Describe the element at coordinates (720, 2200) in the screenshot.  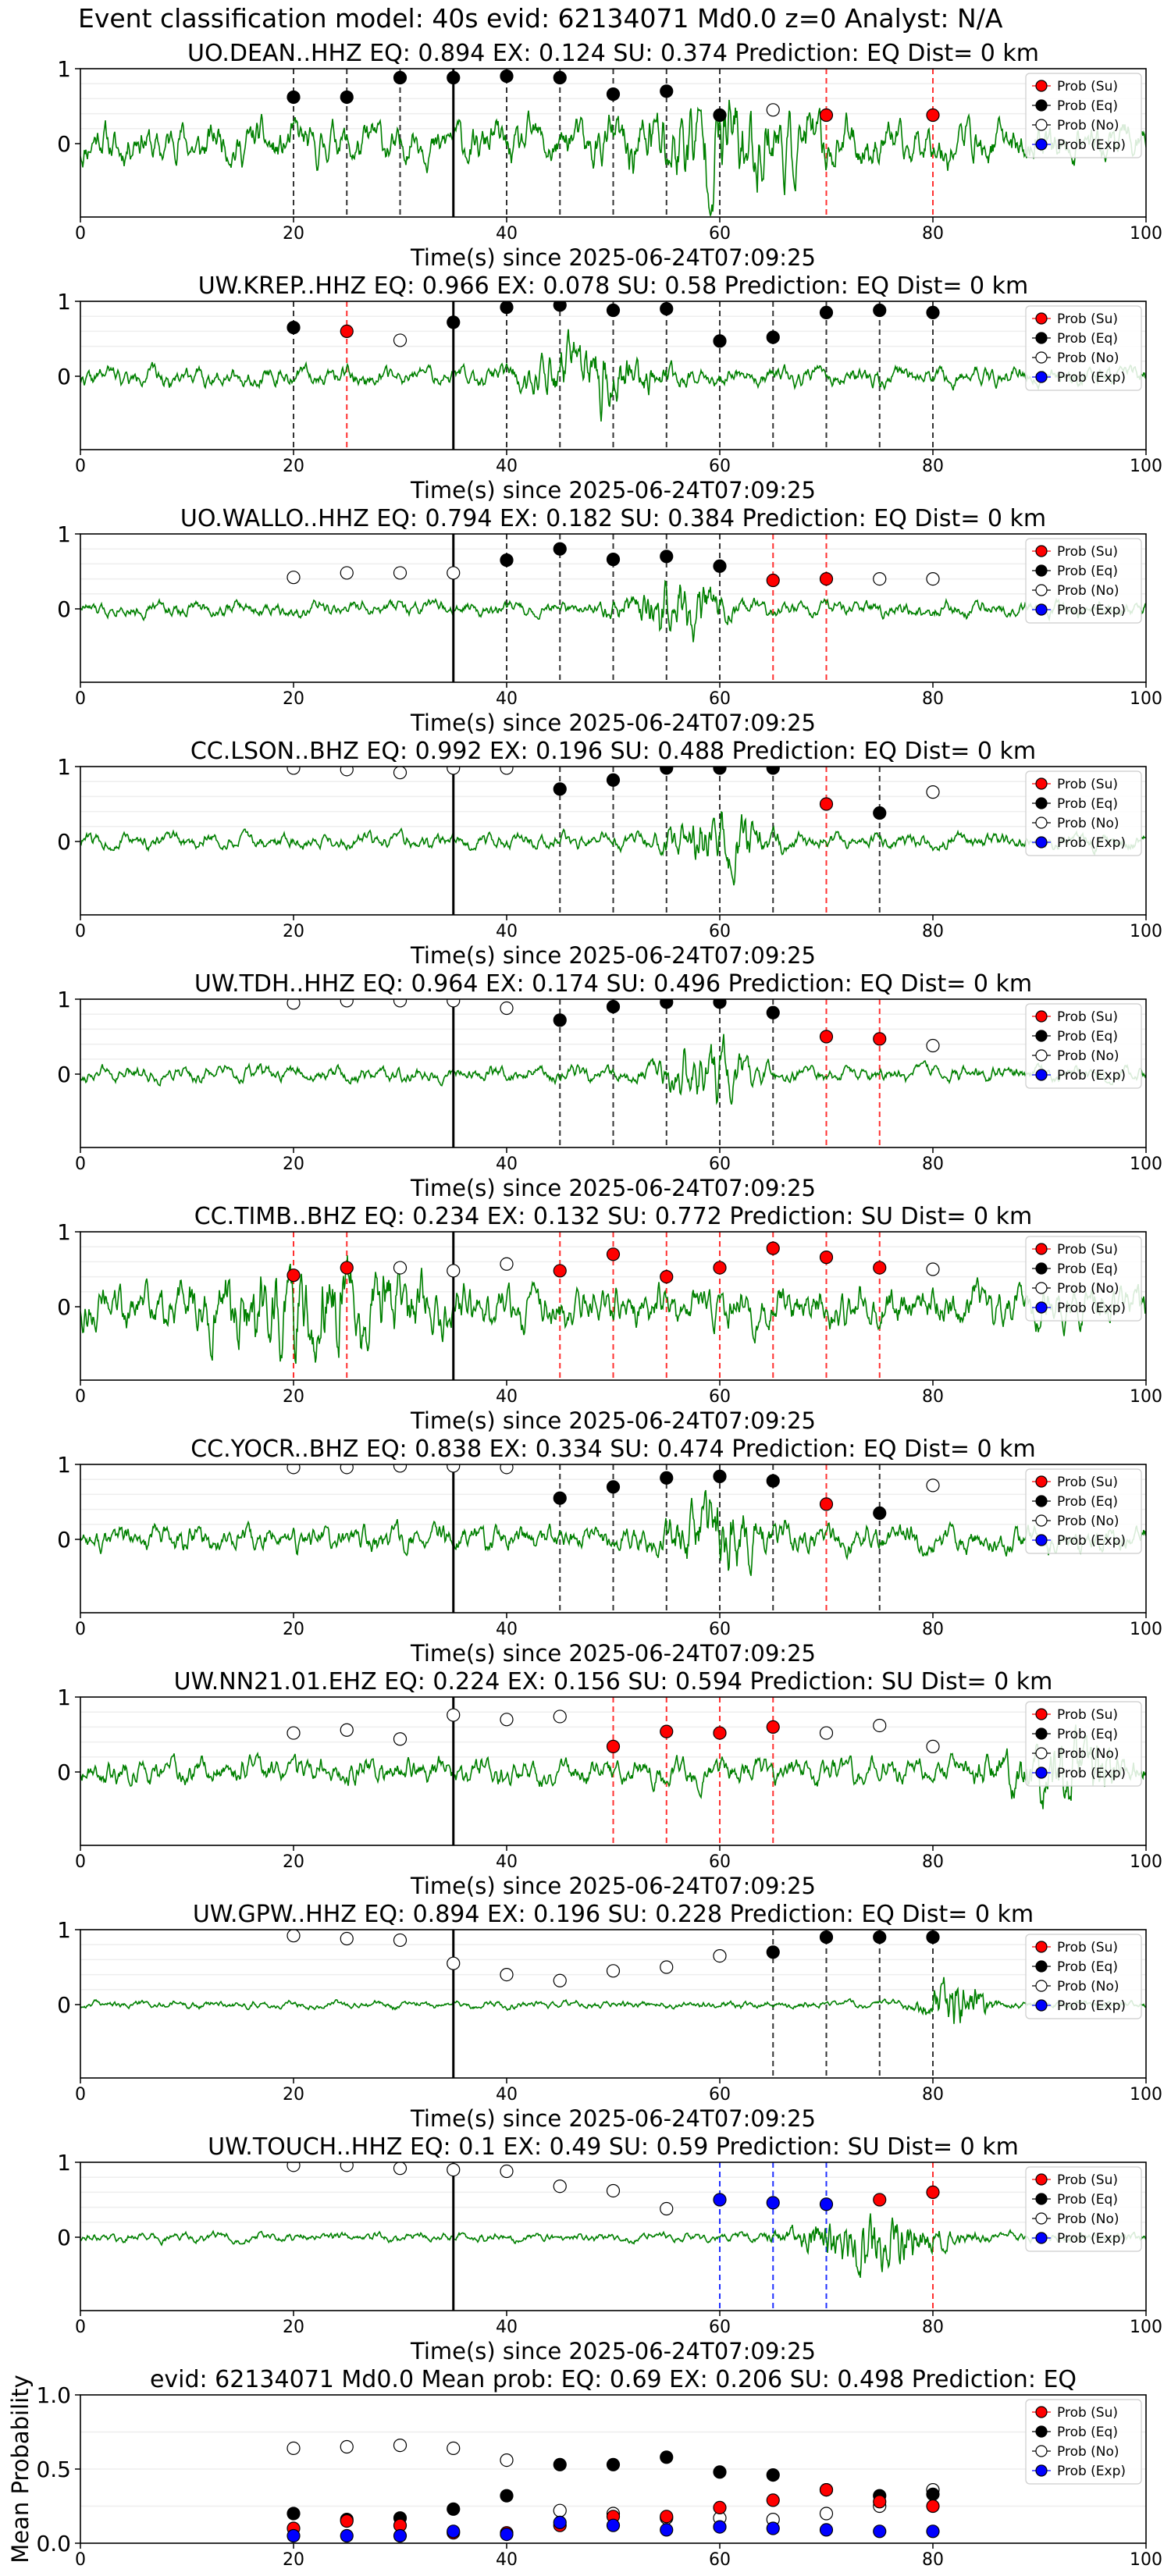
I see `prob-marker-exp` at that location.